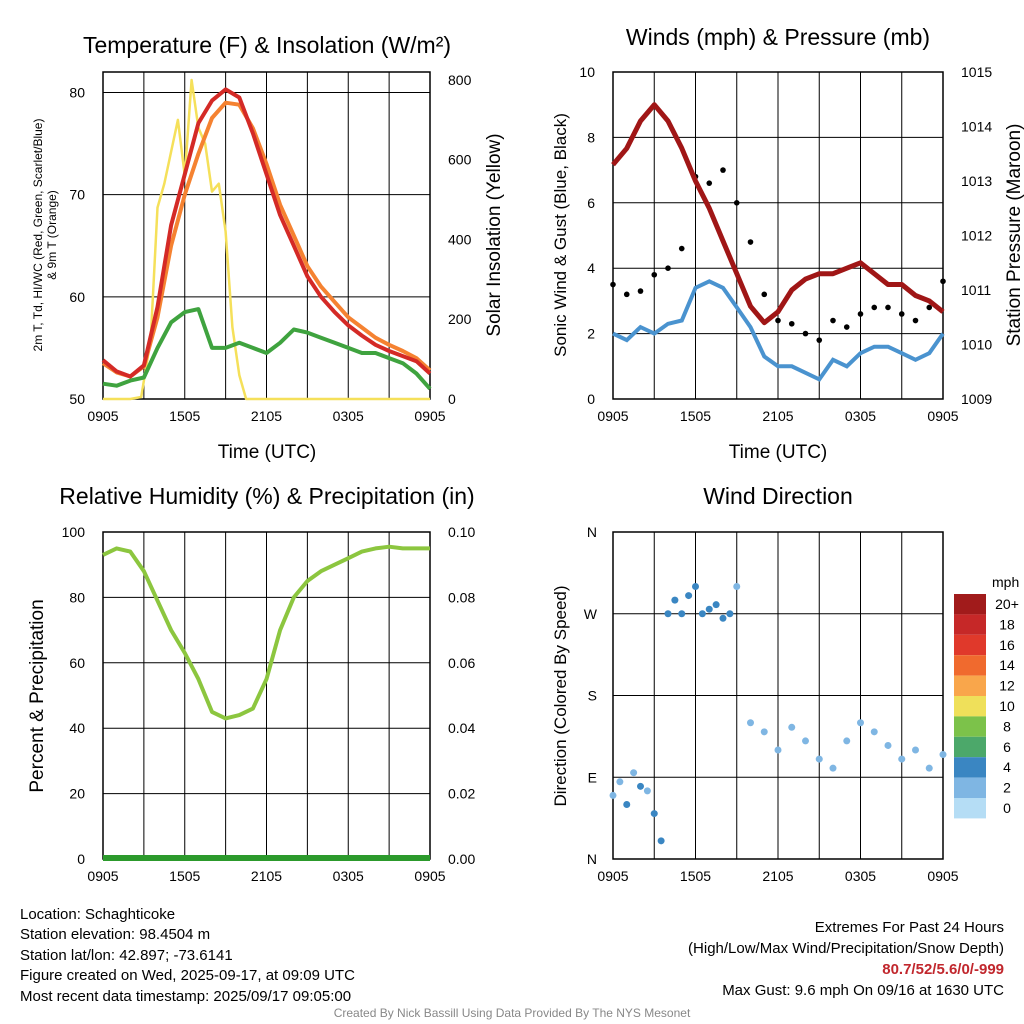 The height and width of the screenshot is (1024, 1024). What do you see at coordinates (591, 137) in the screenshot?
I see `y-tick-label-left: 8` at bounding box center [591, 137].